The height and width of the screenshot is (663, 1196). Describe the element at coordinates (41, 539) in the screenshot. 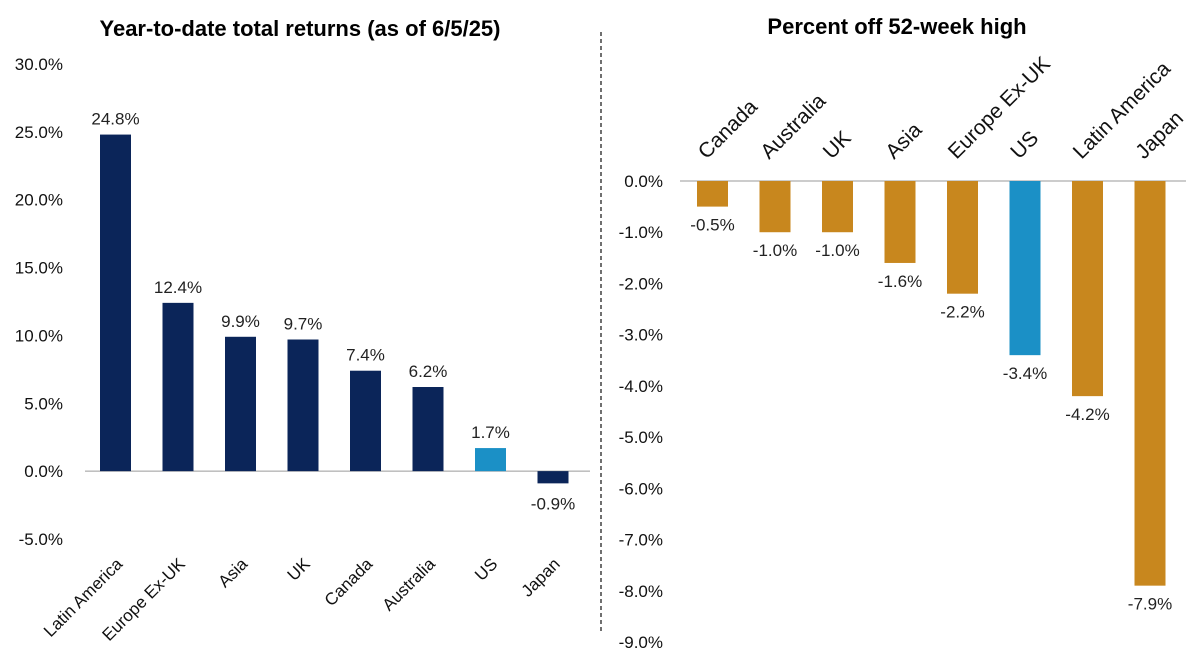

I see `ytd-ytick-label: -5.0%` at that location.